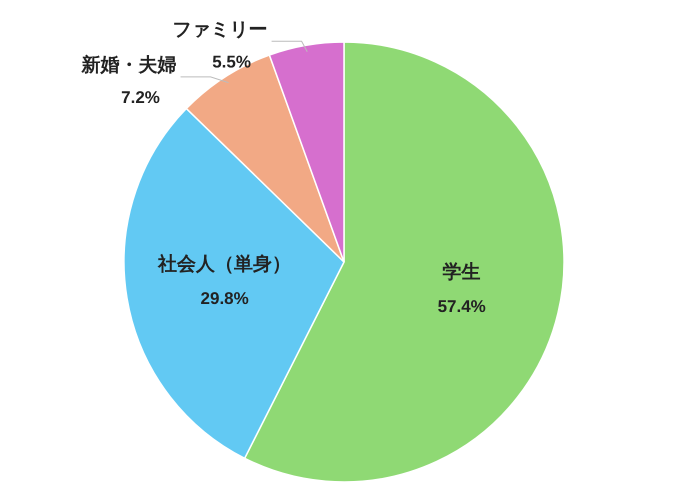 The image size is (690, 488). What do you see at coordinates (220, 29) in the screenshot?
I see `slice-label: ファミリー` at bounding box center [220, 29].